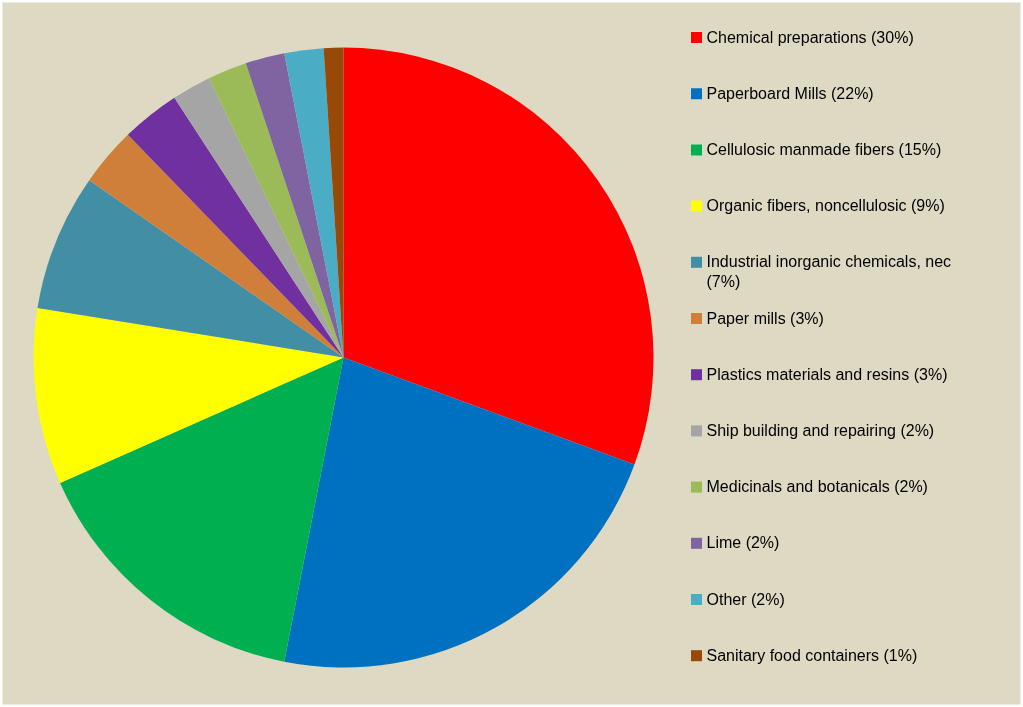 This screenshot has height=707, width=1023. What do you see at coordinates (825, 206) in the screenshot?
I see `legend-label: Organic fibers, noncellulosic (9%)` at bounding box center [825, 206].